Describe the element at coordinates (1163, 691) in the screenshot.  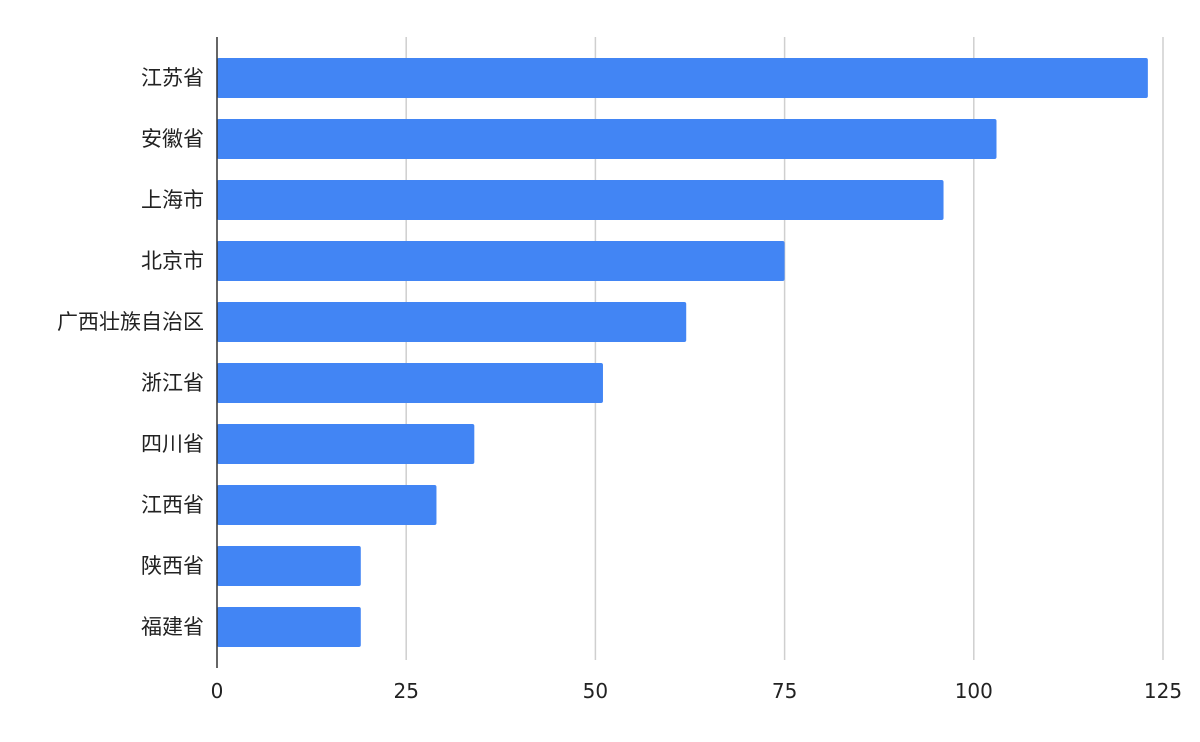
I see `x-tick-label-125: 125` at that location.